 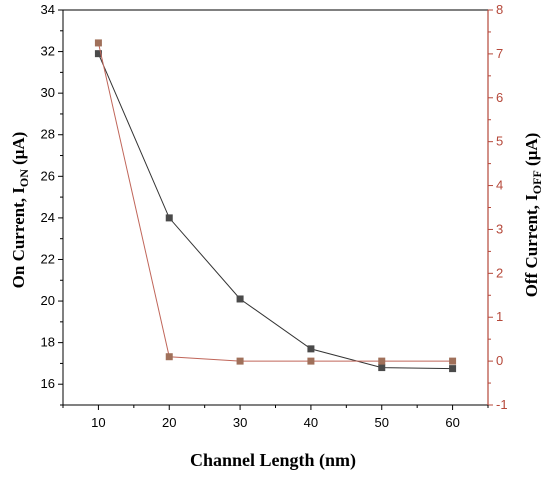 What do you see at coordinates (169, 422) in the screenshot?
I see `x-tick-label: 20` at bounding box center [169, 422].